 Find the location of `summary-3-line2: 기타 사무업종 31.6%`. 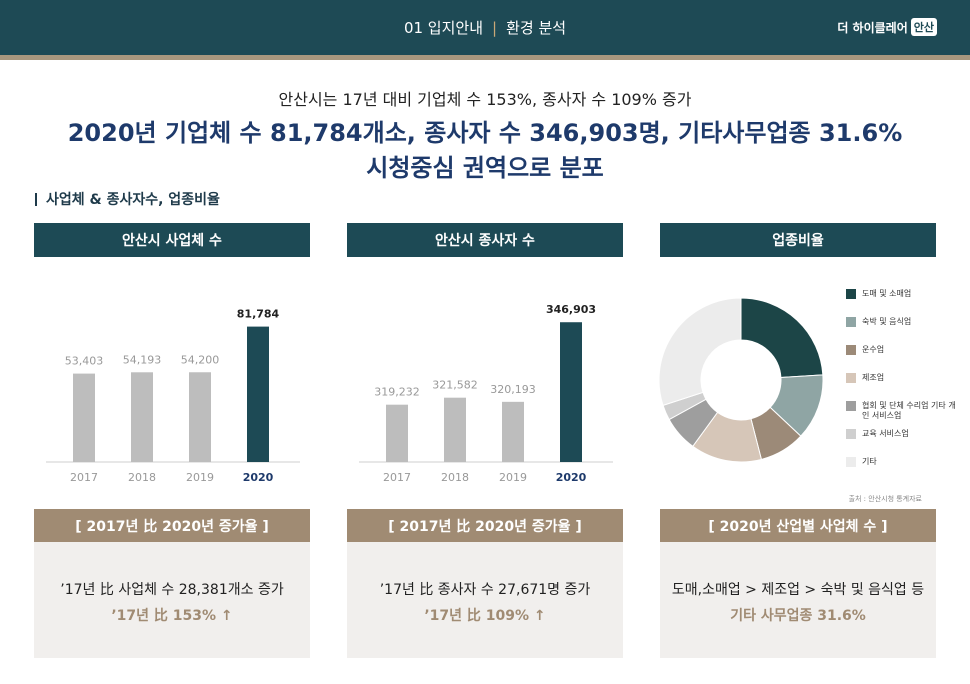

summary-3-line2: 기타 사무업종 31.6% is located at coordinates (798, 616).